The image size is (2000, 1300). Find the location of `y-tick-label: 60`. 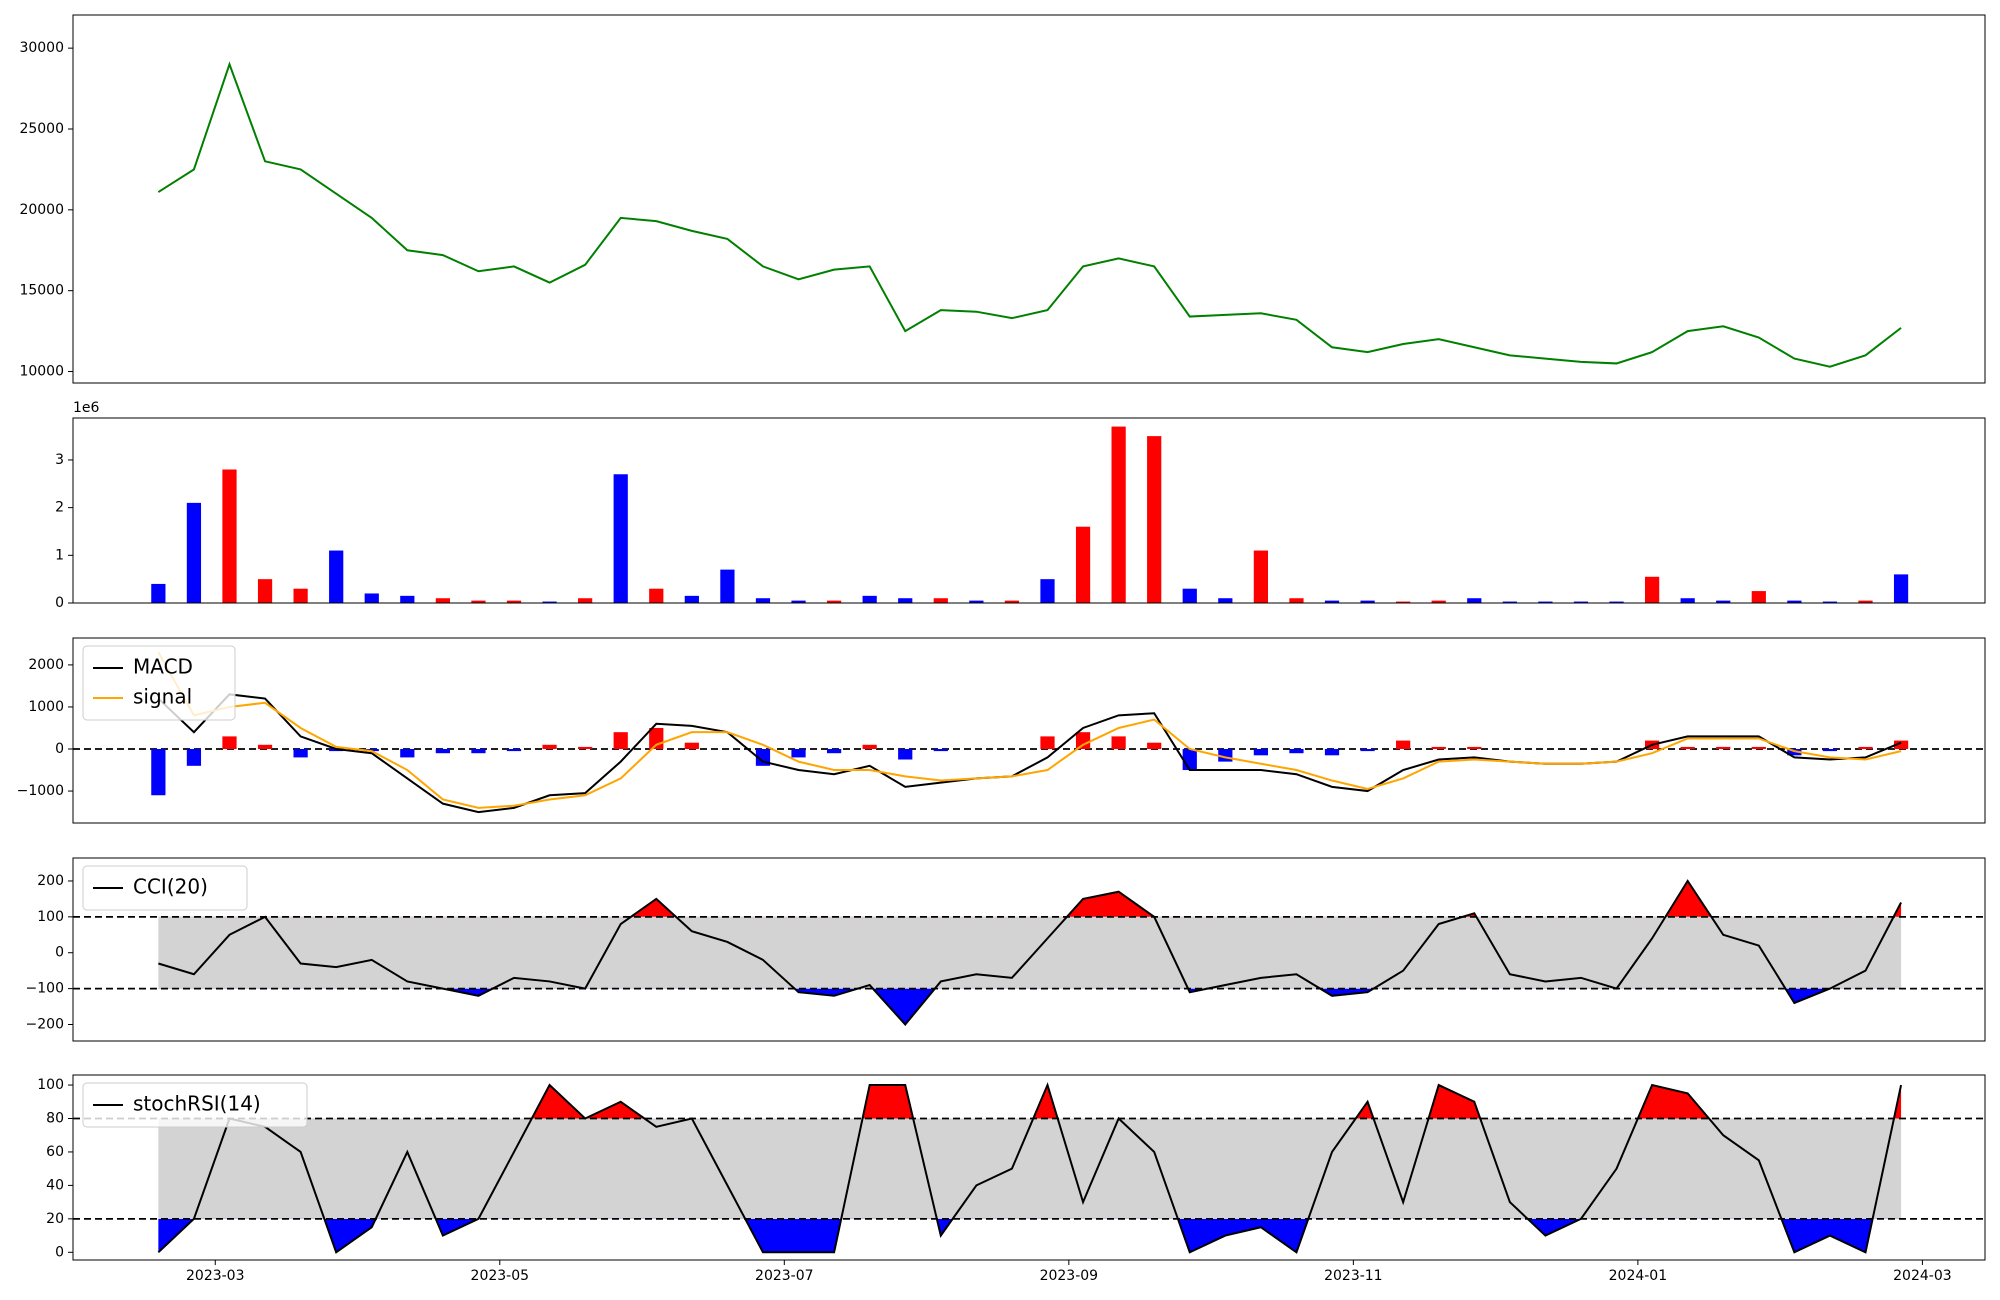

y-tick-label: 60 is located at coordinates (55, 1152).